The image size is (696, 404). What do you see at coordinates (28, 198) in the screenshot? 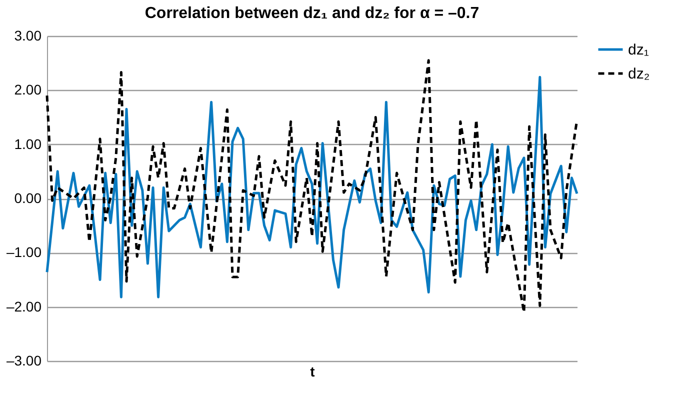
I see `y-tick-label: 0.00` at bounding box center [28, 198].